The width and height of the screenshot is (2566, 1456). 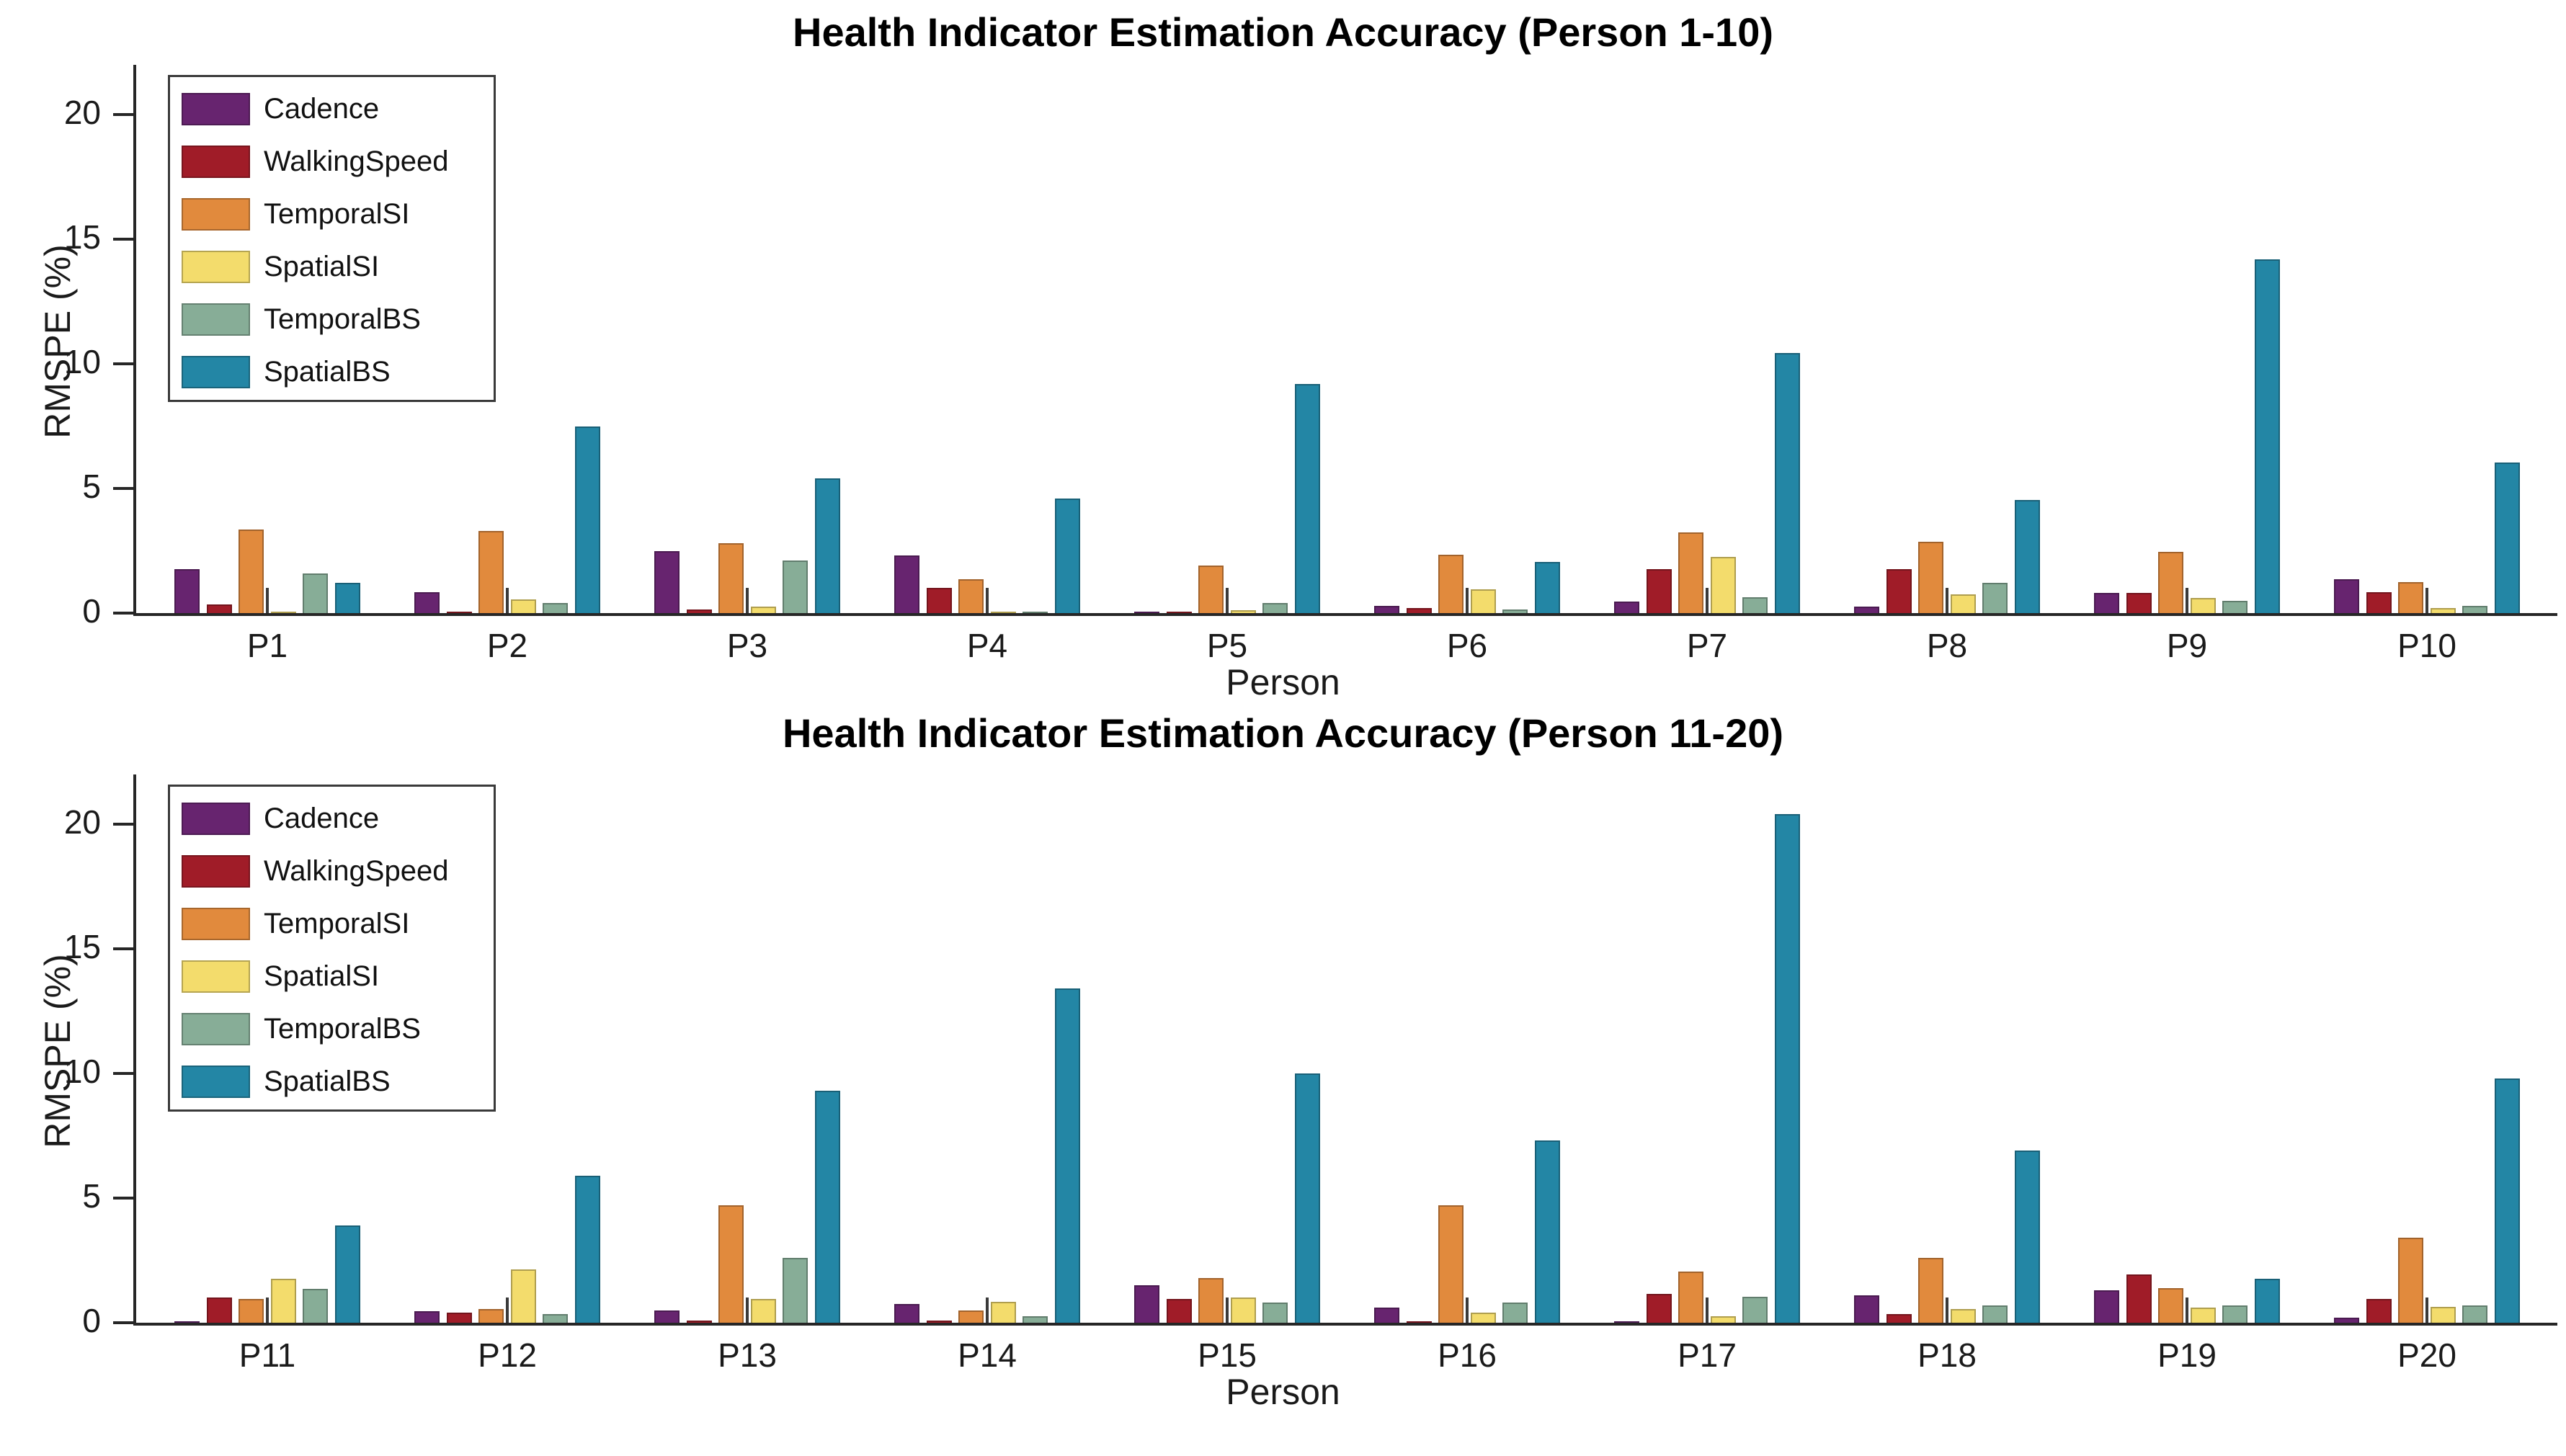 What do you see at coordinates (508, 1310) in the screenshot?
I see `marker-line-p12` at bounding box center [508, 1310].